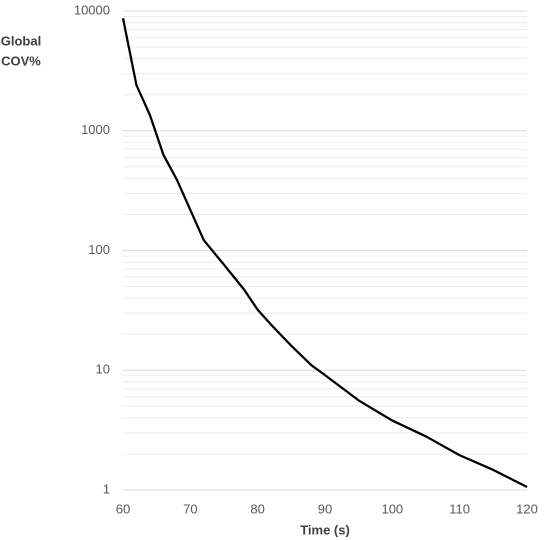  I want to click on x-tick-label: 120, so click(527, 508).